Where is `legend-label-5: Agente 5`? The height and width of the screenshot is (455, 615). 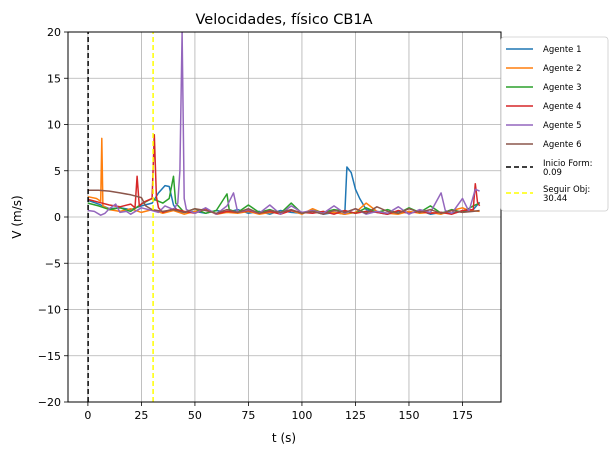
legend-label-5: Agente 5 is located at coordinates (562, 126).